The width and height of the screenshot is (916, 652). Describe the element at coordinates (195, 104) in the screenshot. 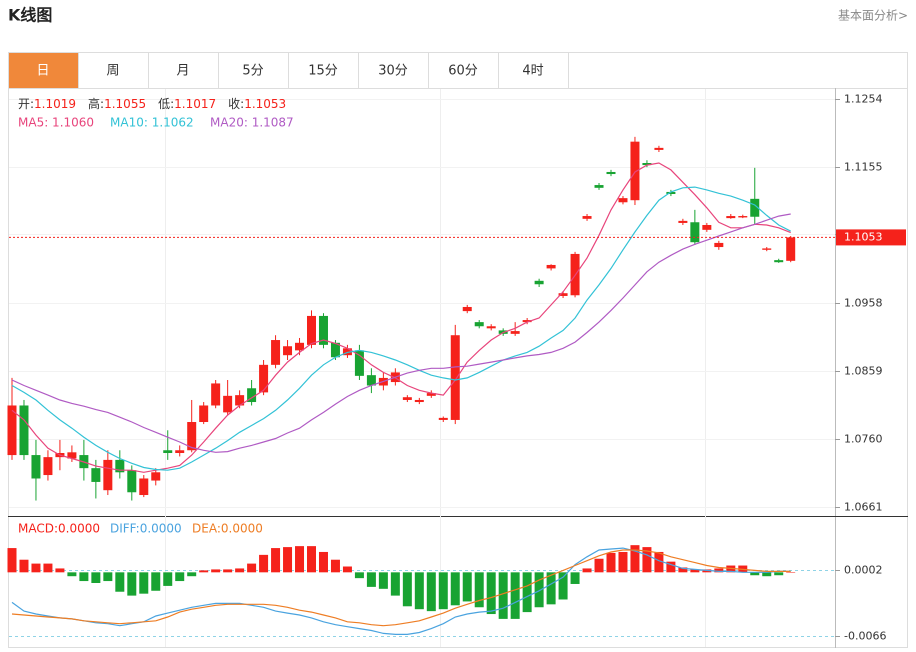

I see `ohlc-value: 1.1017` at that location.